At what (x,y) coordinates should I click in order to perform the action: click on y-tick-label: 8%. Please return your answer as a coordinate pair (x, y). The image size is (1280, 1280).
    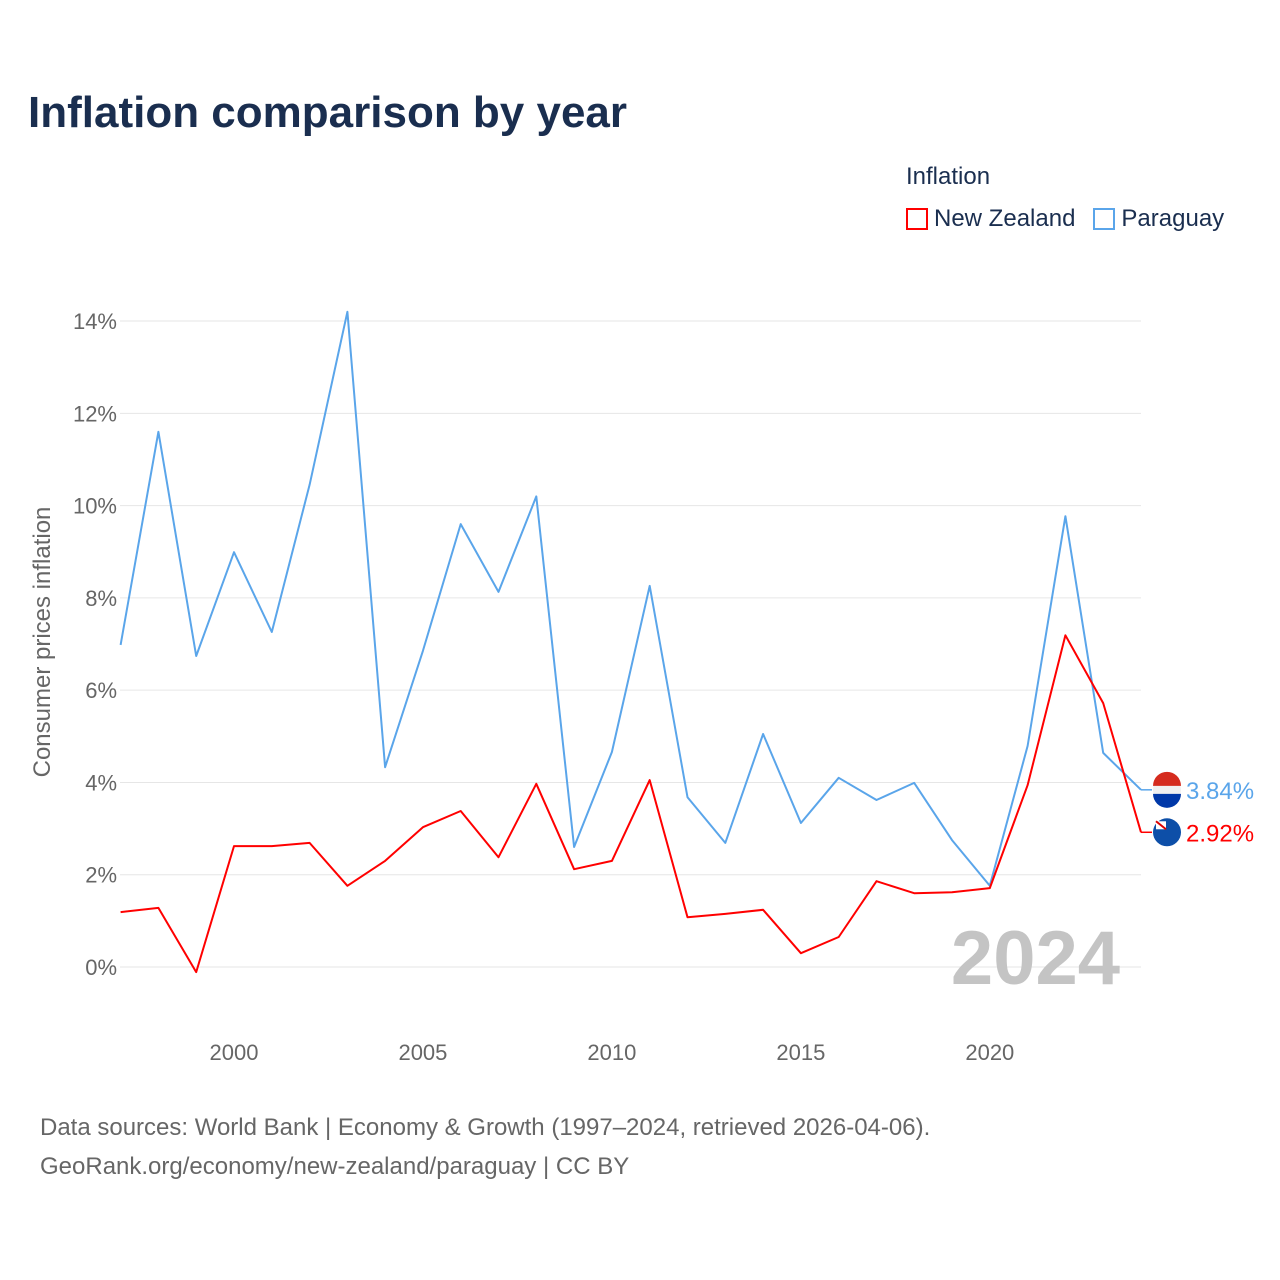
    Looking at the image, I should click on (101, 598).